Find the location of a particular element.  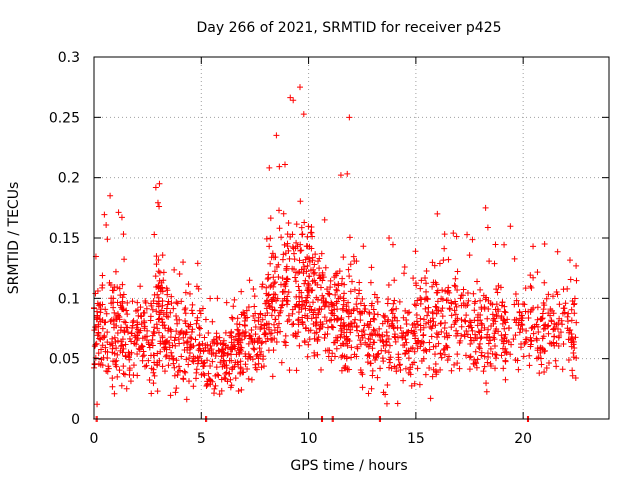

y-tick-label: 0.2 is located at coordinates (69, 179).